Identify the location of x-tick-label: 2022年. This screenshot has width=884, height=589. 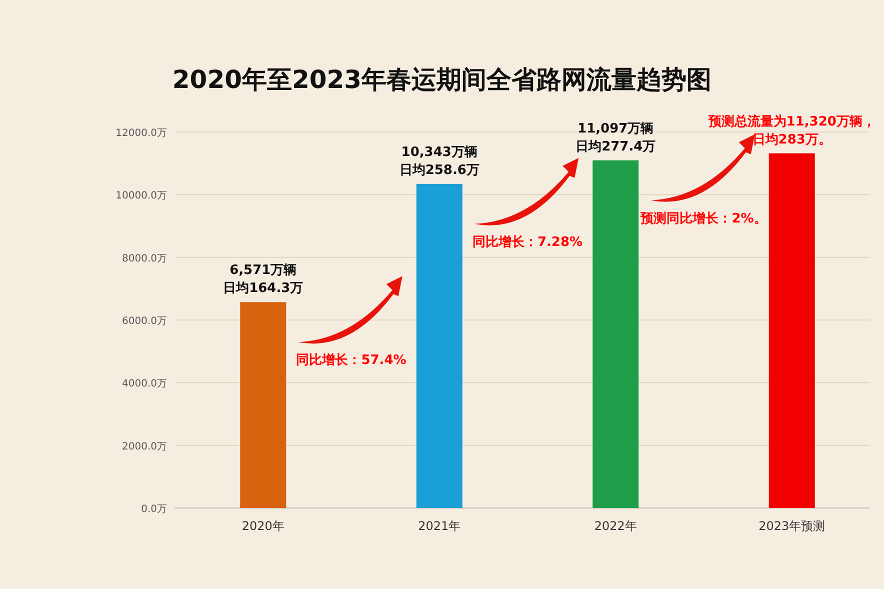
(615, 526).